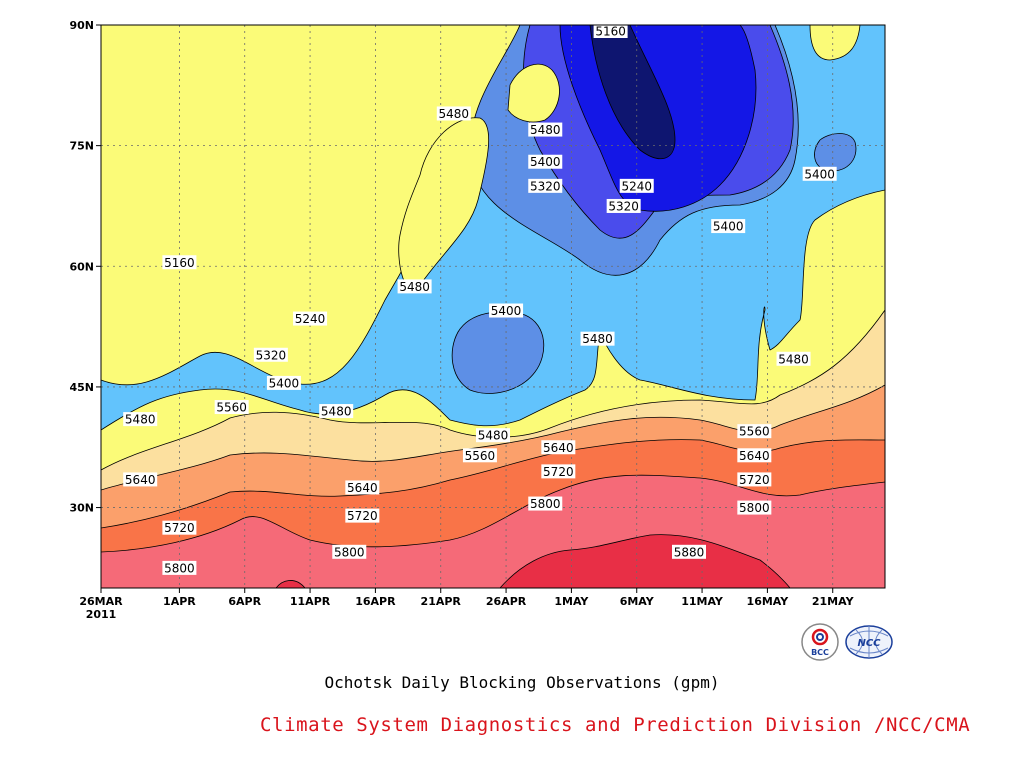  I want to click on x-tick-label: 6APR, so click(244, 601).